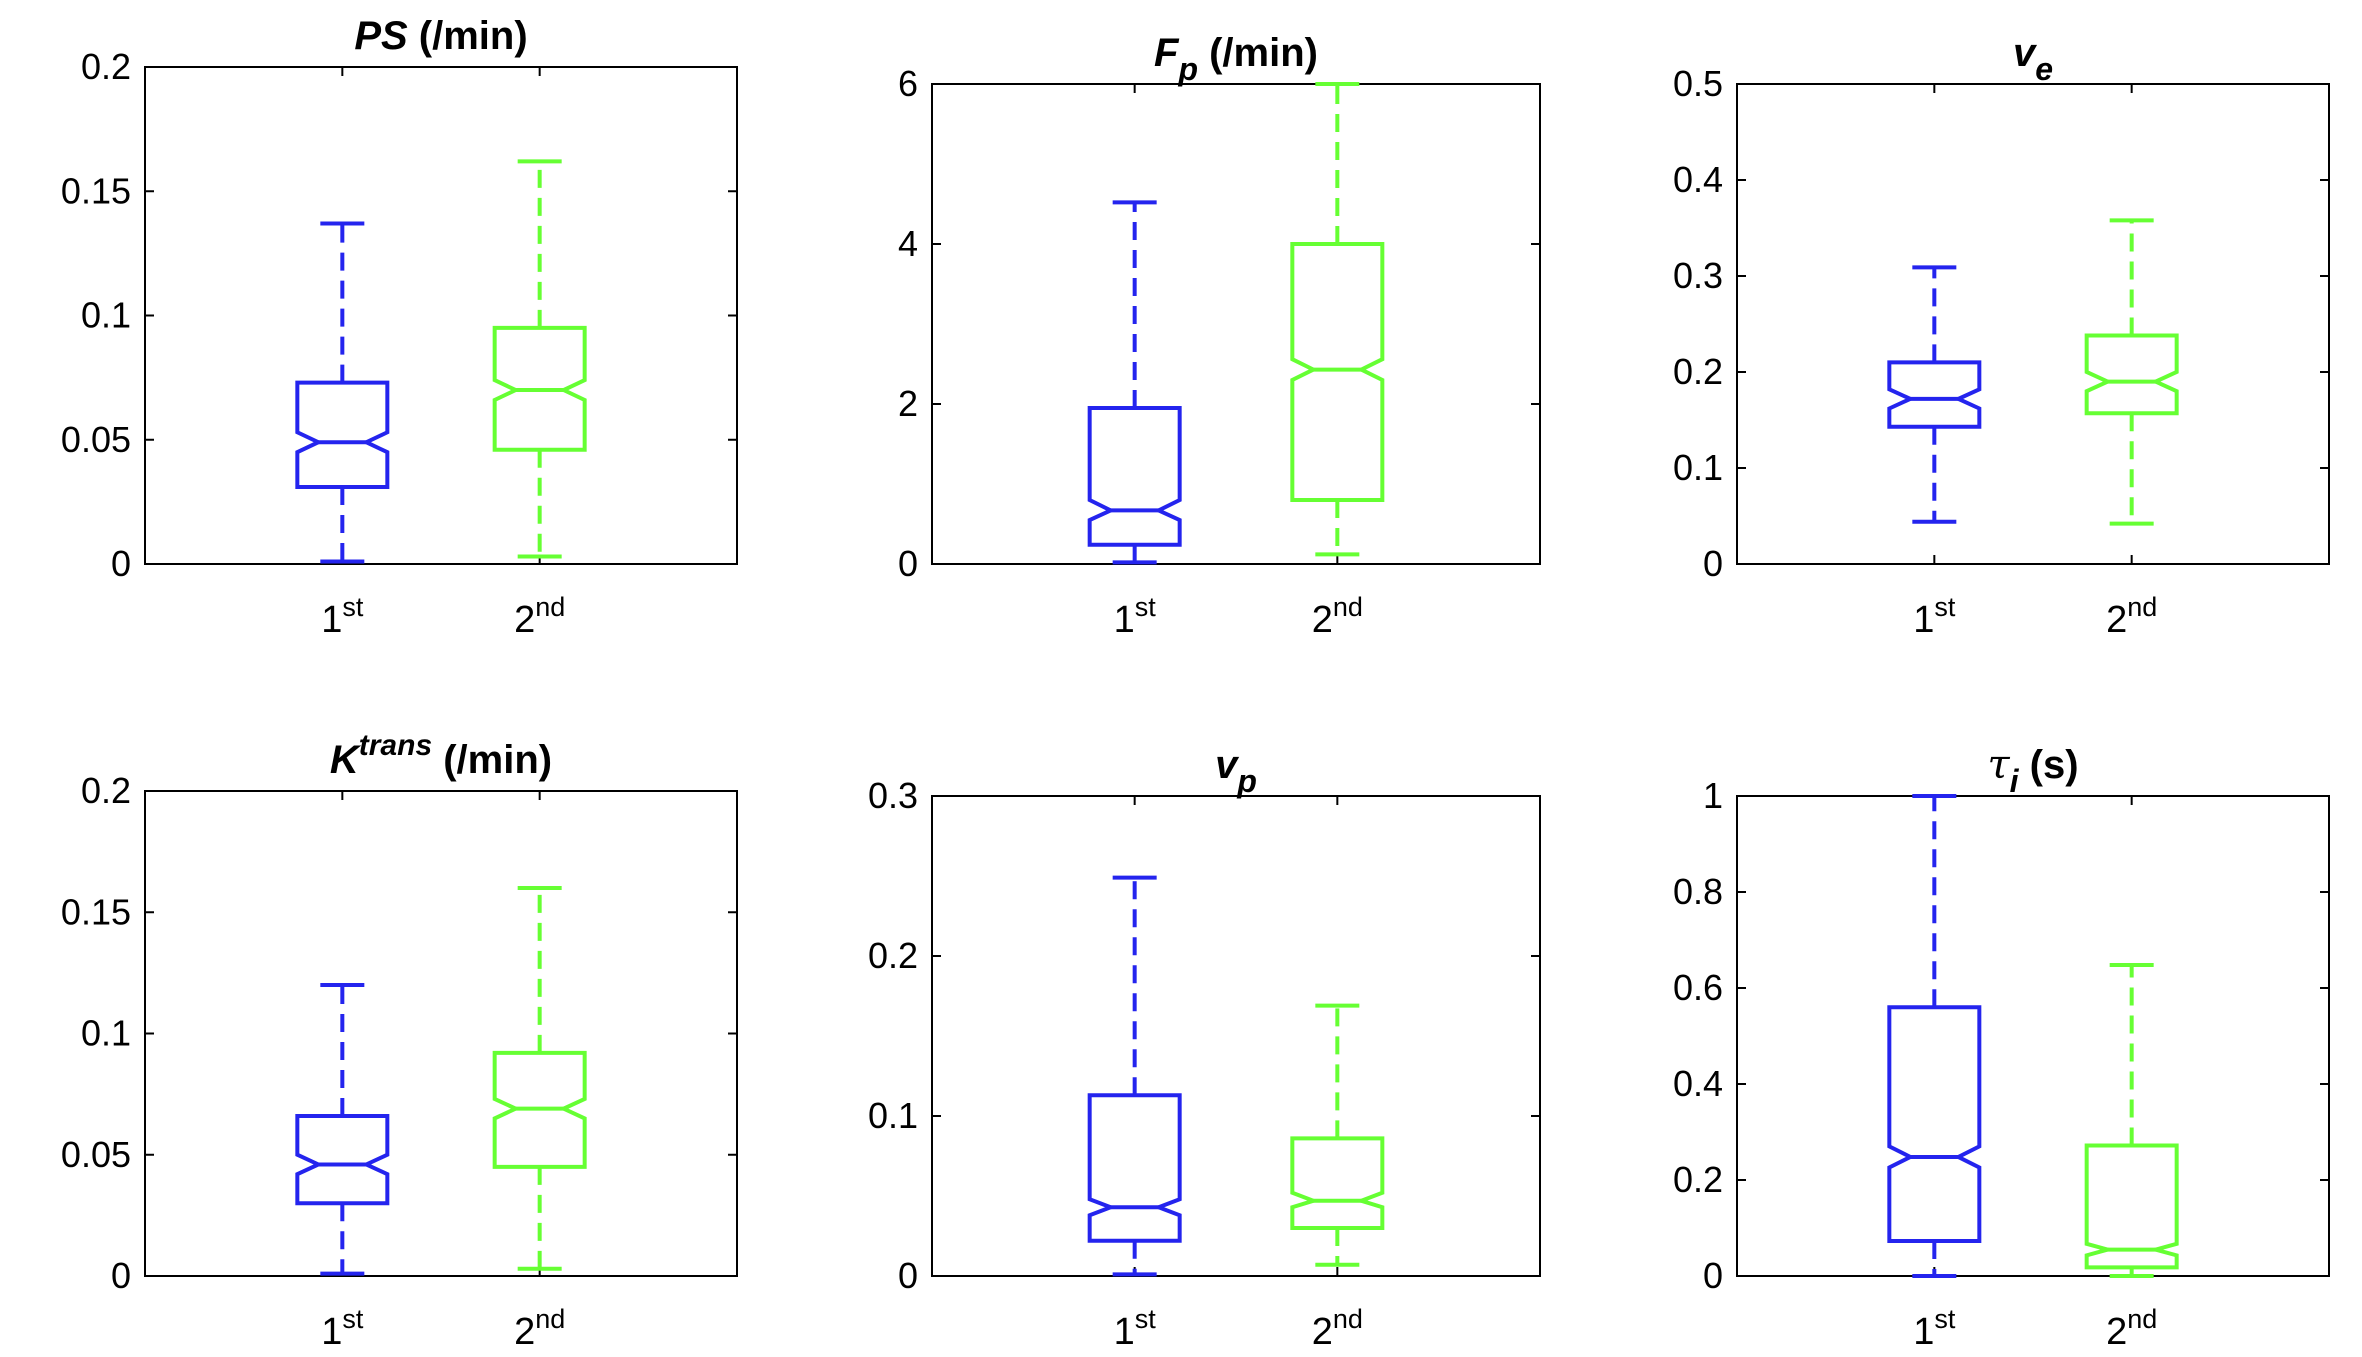 The width and height of the screenshot is (2362, 1357). I want to click on title-symbol: PS, so click(381, 36).